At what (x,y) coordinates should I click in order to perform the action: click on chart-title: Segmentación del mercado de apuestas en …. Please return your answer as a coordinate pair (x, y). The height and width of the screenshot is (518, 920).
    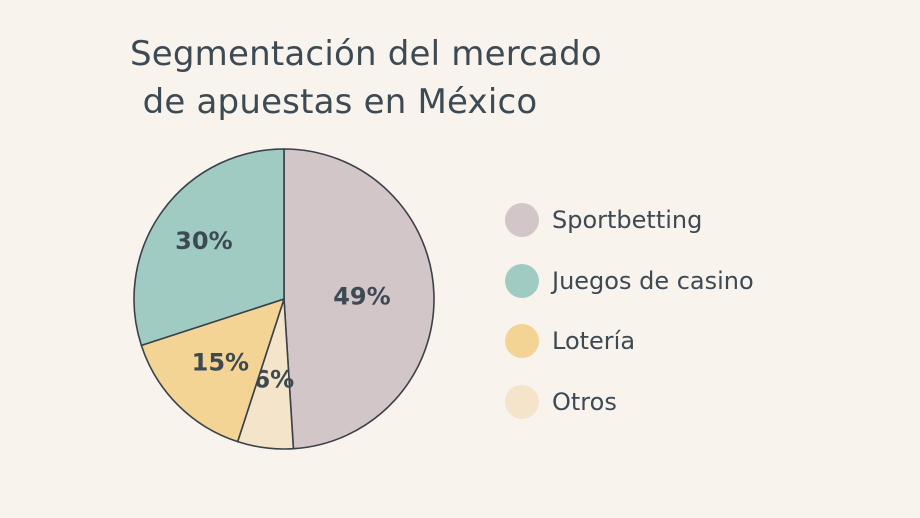
    Looking at the image, I should click on (366, 78).